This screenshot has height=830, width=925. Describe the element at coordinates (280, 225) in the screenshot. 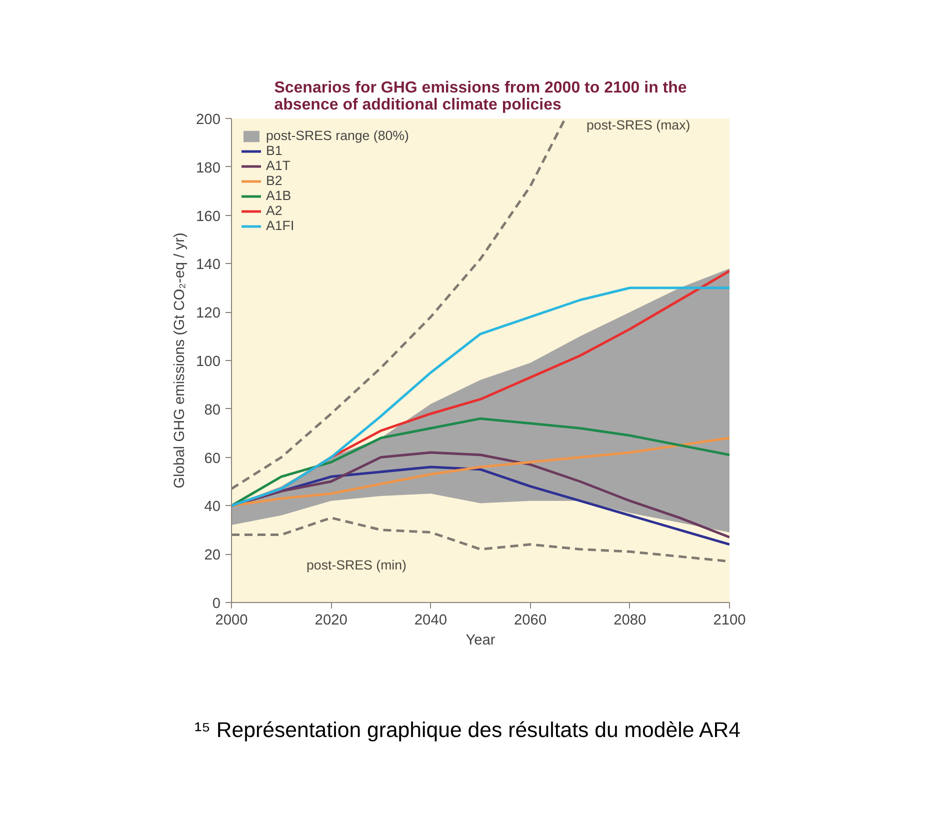

I see `legend-label: A1FI` at that location.